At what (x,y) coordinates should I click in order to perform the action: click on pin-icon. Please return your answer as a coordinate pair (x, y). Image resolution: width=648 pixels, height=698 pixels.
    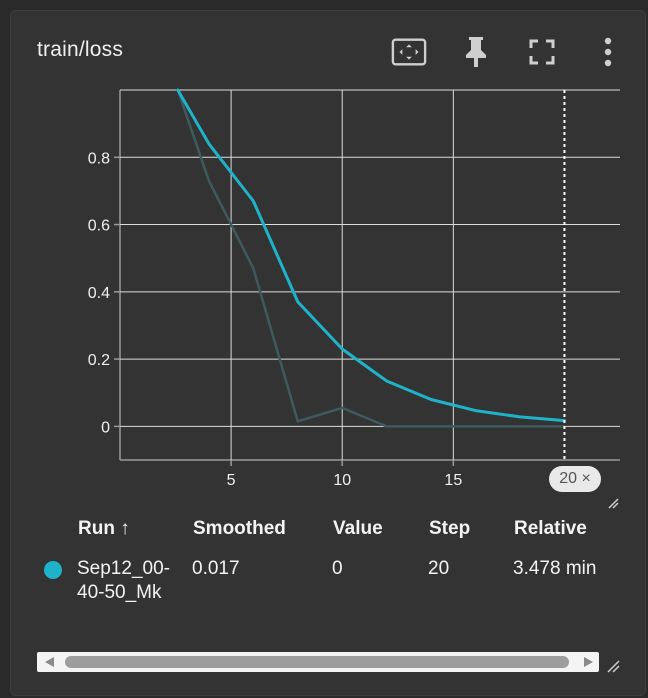
    Looking at the image, I should click on (476, 52).